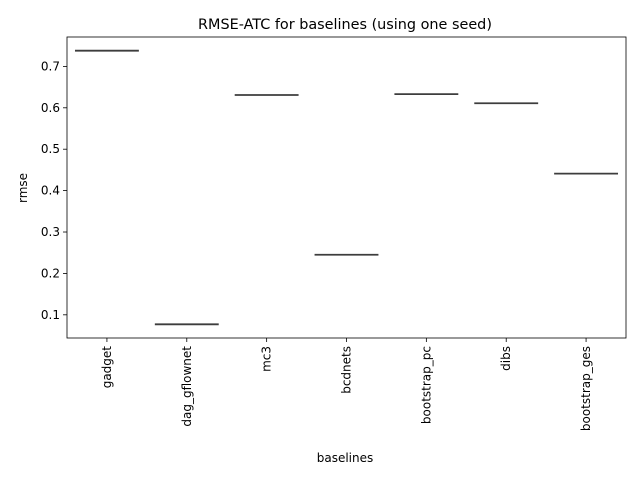 Image resolution: width=640 pixels, height=480 pixels. Describe the element at coordinates (50, 273) in the screenshot. I see `y-tick-label: 0.2` at that location.